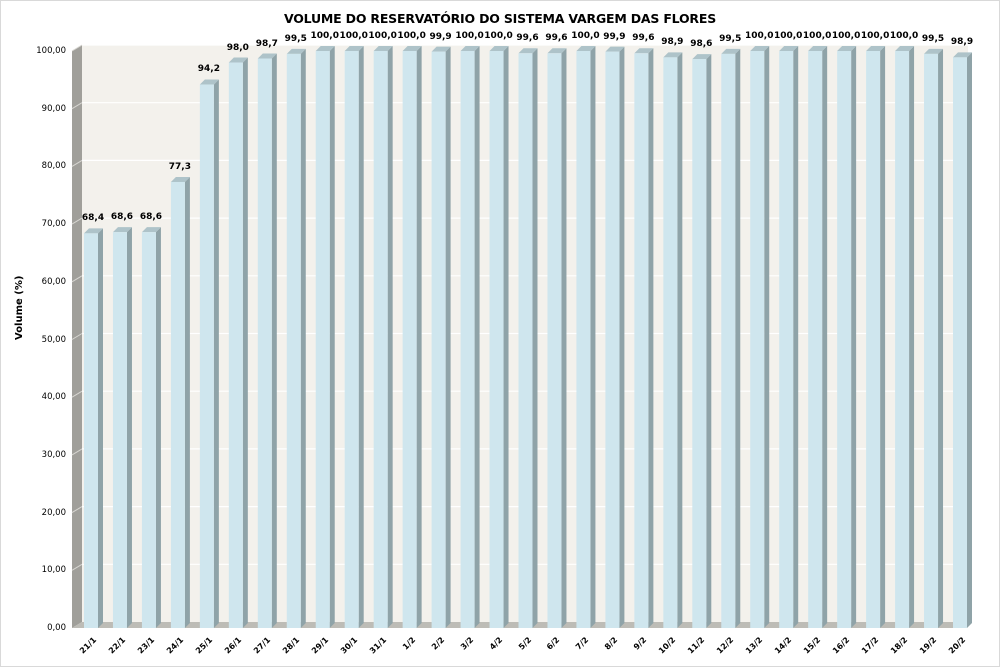 The image size is (1000, 667). Describe the element at coordinates (730, 38) in the screenshot. I see `data-label: 99,5` at that location.